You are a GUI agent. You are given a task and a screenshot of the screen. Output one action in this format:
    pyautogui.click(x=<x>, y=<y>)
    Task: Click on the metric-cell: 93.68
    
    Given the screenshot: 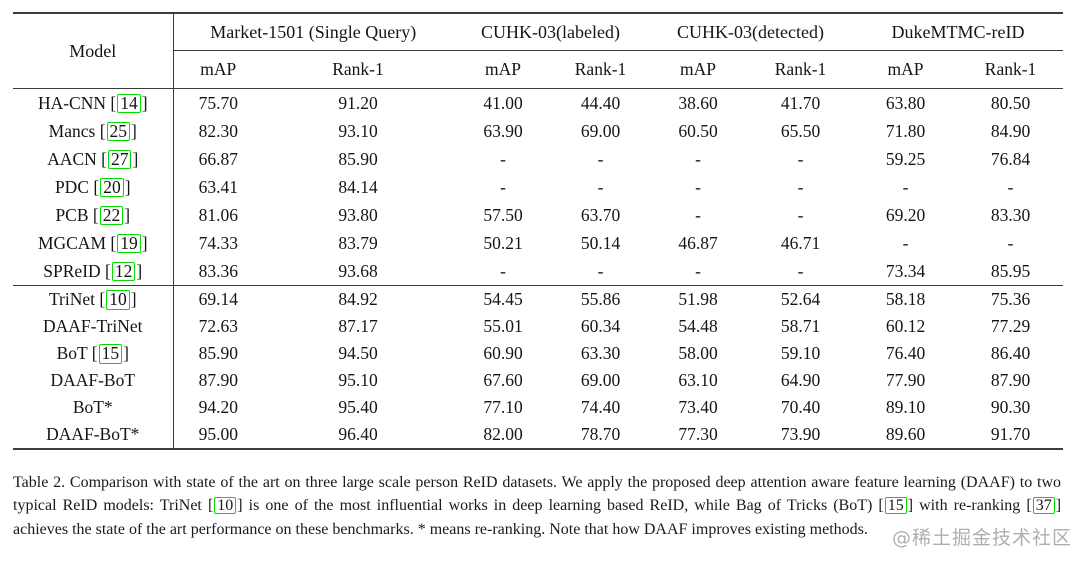 What is the action you would take?
    pyautogui.click(x=358, y=270)
    